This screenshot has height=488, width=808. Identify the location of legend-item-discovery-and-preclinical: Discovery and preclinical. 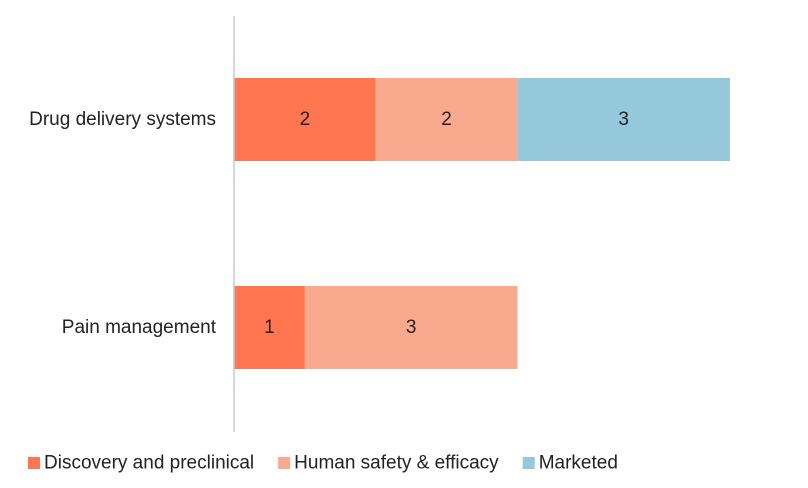
(141, 463).